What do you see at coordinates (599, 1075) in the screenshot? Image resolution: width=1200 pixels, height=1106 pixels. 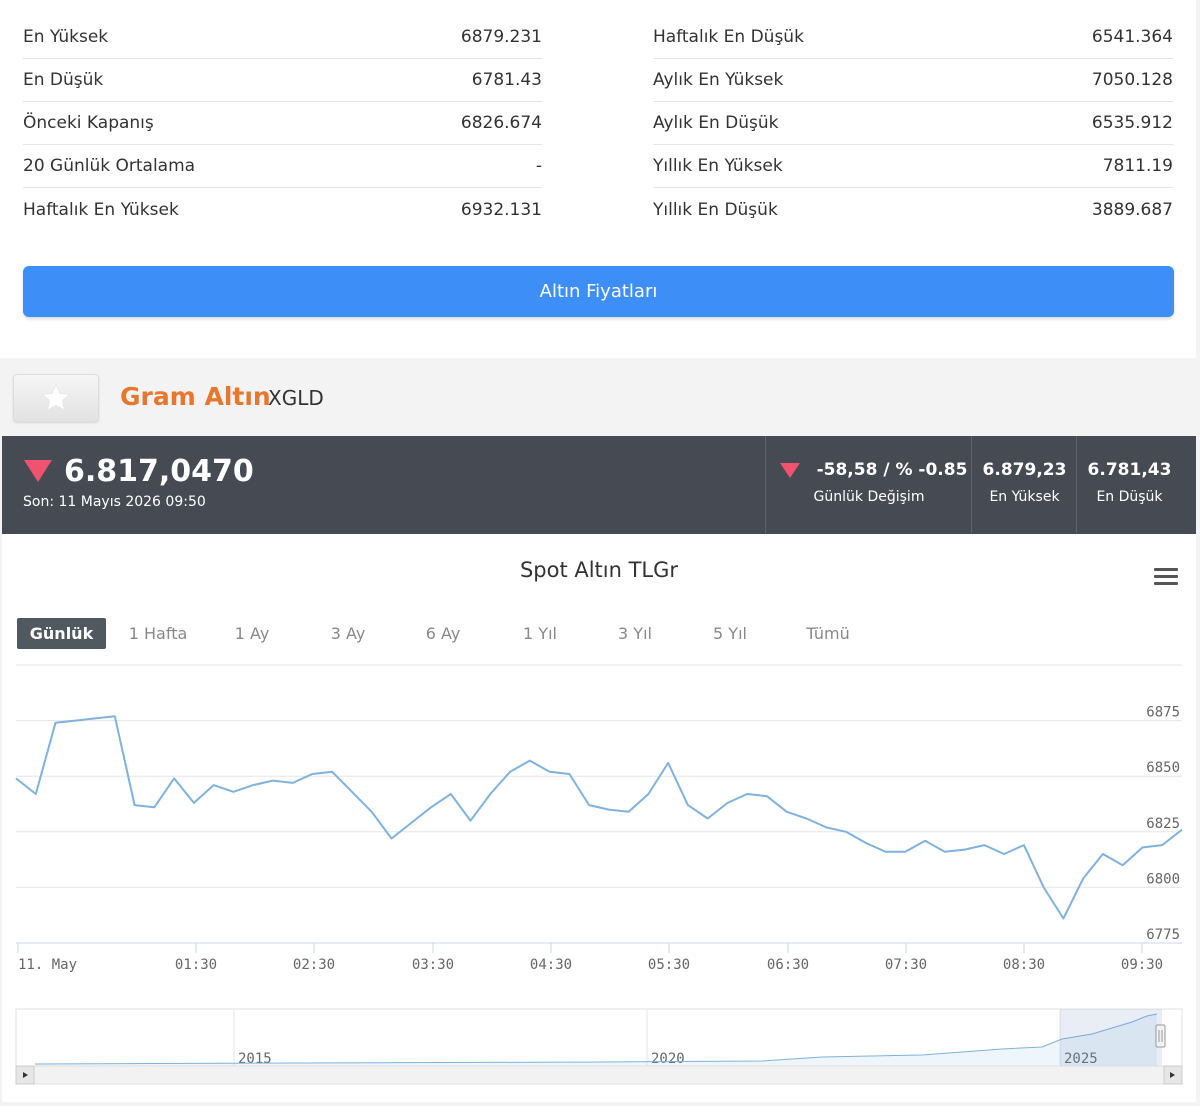 I see `navigator-scrollbar` at bounding box center [599, 1075].